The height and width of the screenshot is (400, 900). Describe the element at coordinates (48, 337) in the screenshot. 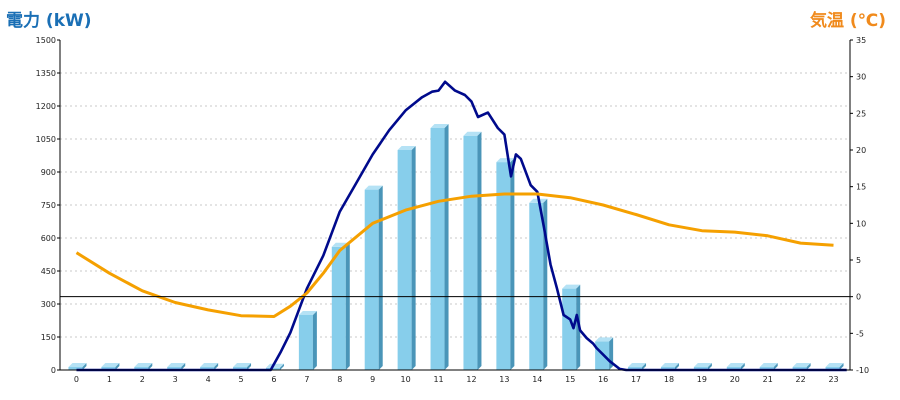

I see `left-tick-label: 150` at that location.